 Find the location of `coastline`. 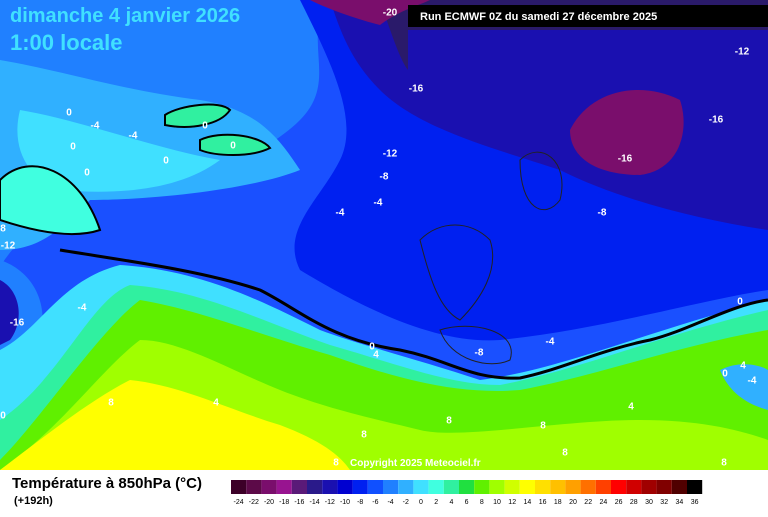

coastline is located at coordinates (491, 258).